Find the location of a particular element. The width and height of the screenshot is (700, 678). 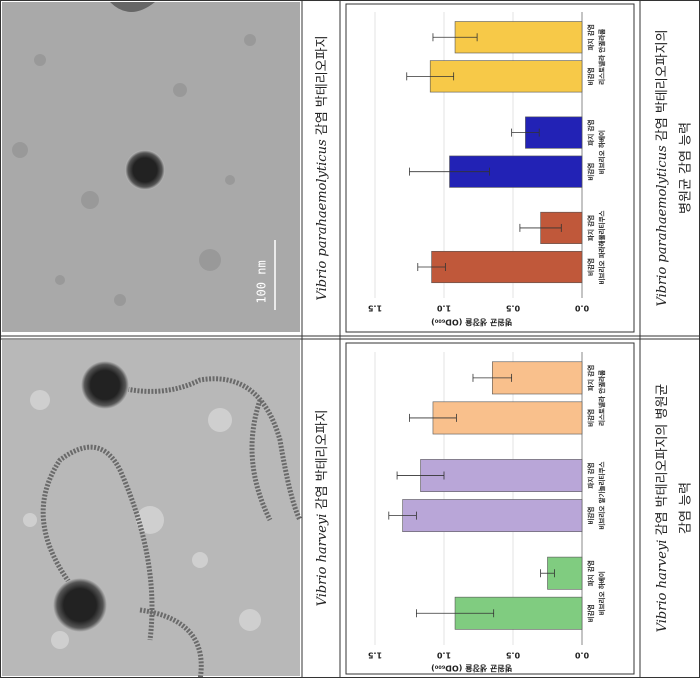

description: Vibrio parahaemolyticus 감염 박테리오파지의 is located at coordinates (662, 167).